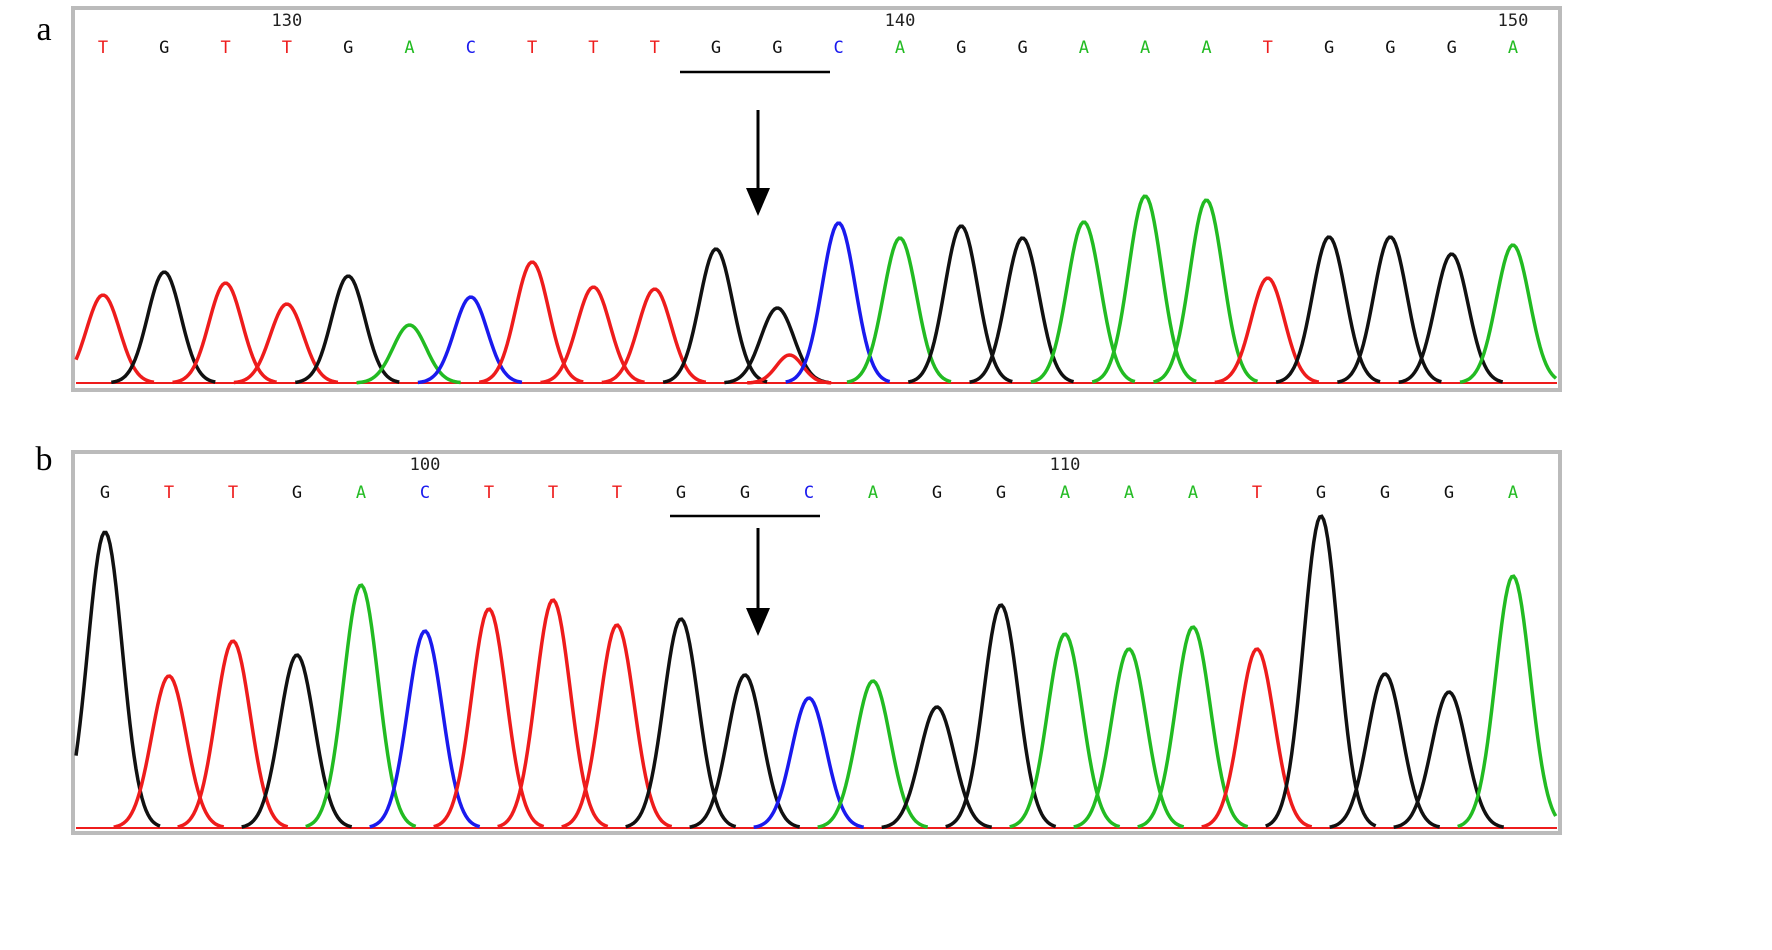  What do you see at coordinates (287, 21) in the screenshot?
I see `position-number: 130` at bounding box center [287, 21].